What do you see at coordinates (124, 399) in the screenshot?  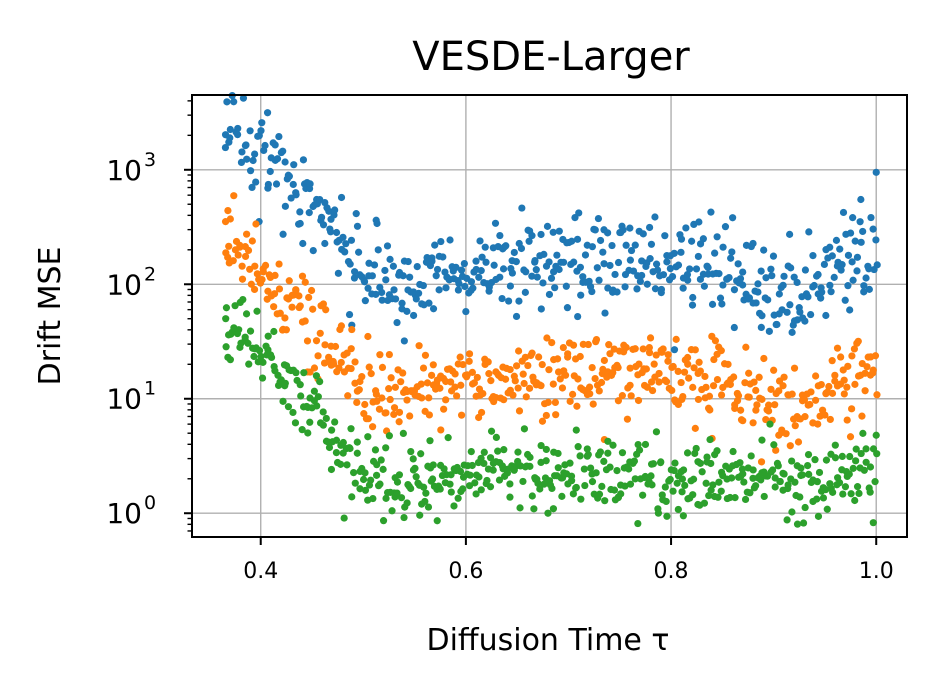 I see `y-tick-label: 10` at bounding box center [124, 399].